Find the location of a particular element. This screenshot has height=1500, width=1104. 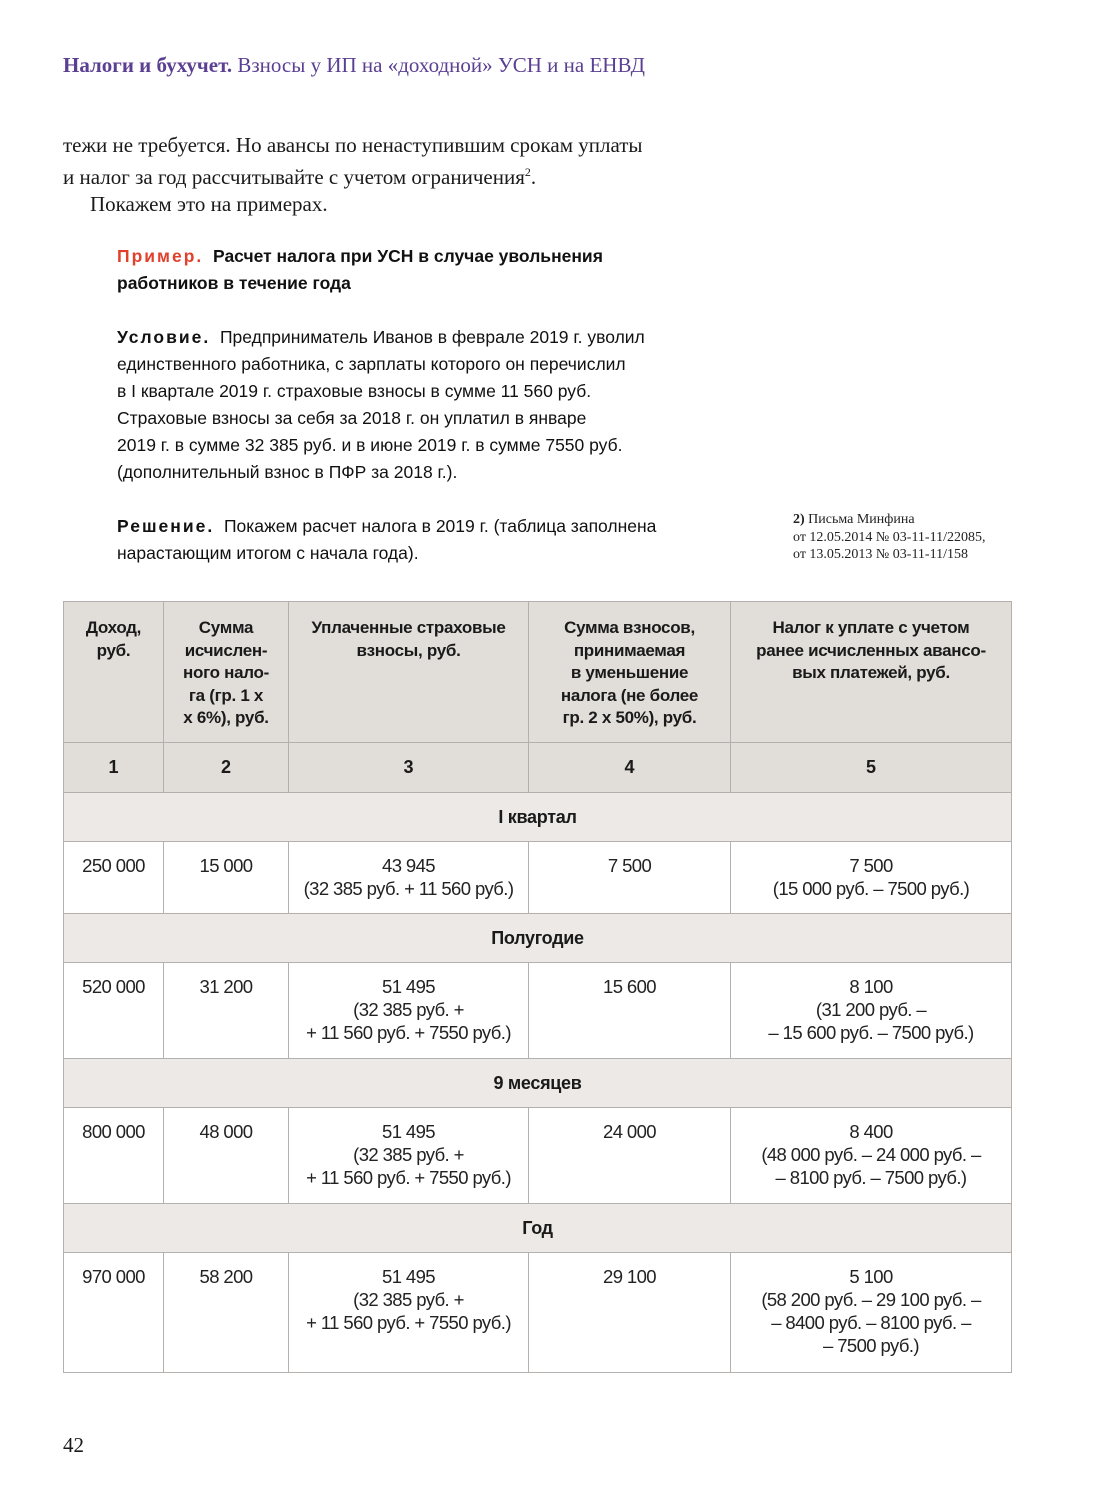

footnote-line: от 13.05.2013 № 03-11-11/158 is located at coordinates (880, 554).